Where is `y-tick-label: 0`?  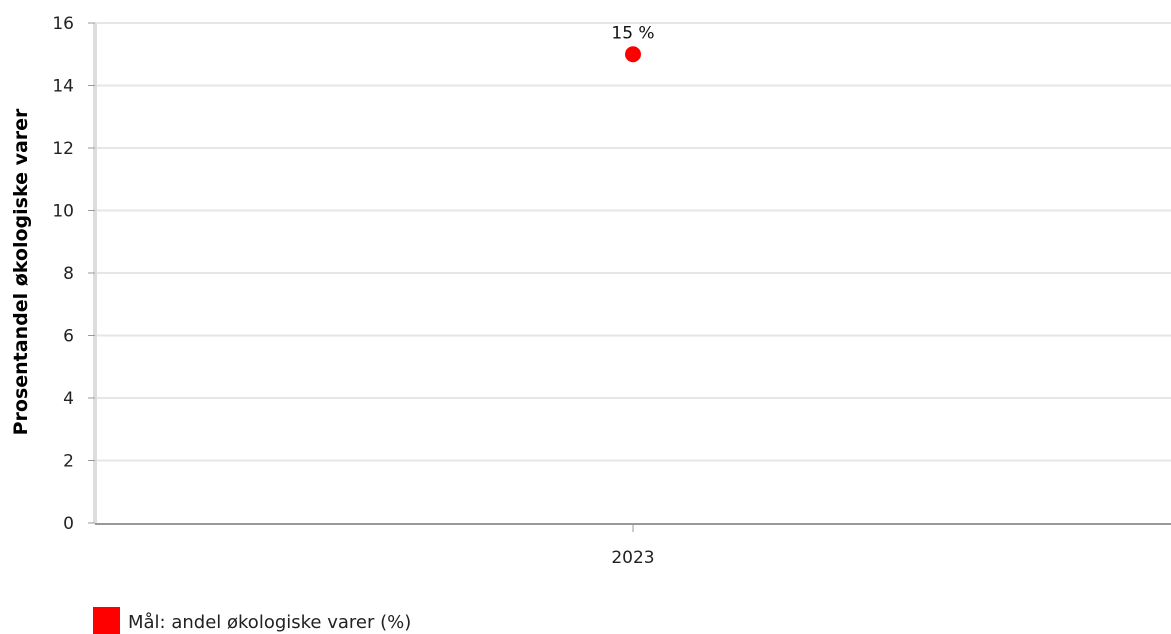 y-tick-label: 0 is located at coordinates (68, 524).